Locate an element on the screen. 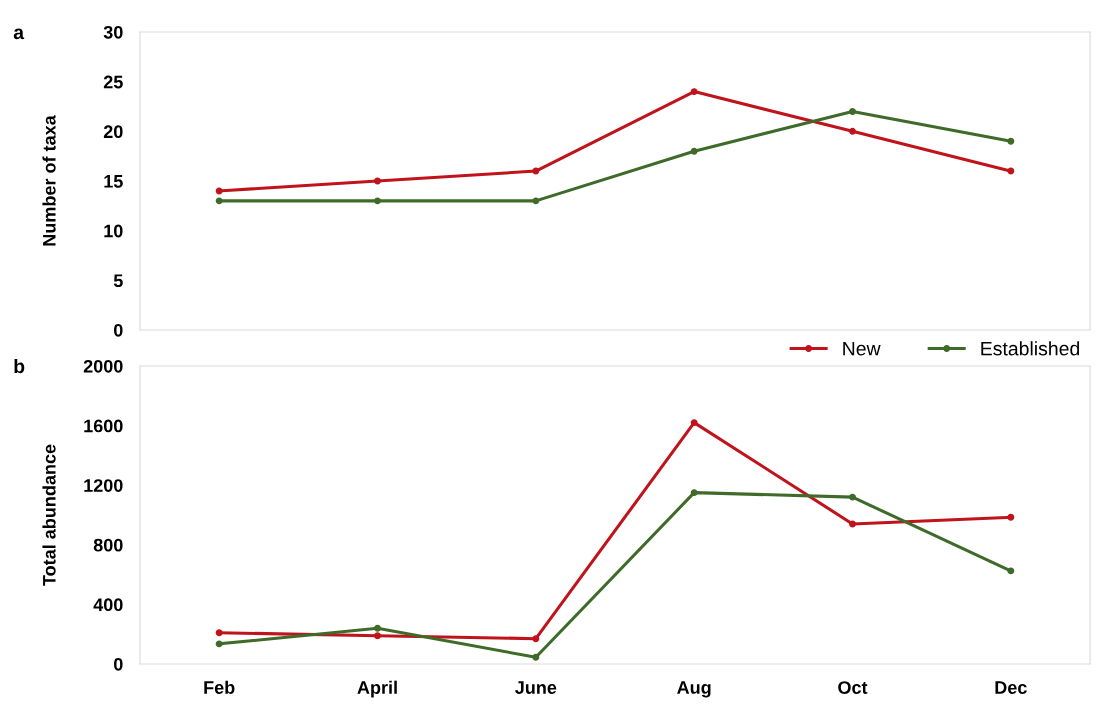 The image size is (1101, 708). x-tick-label: April is located at coordinates (377, 689).